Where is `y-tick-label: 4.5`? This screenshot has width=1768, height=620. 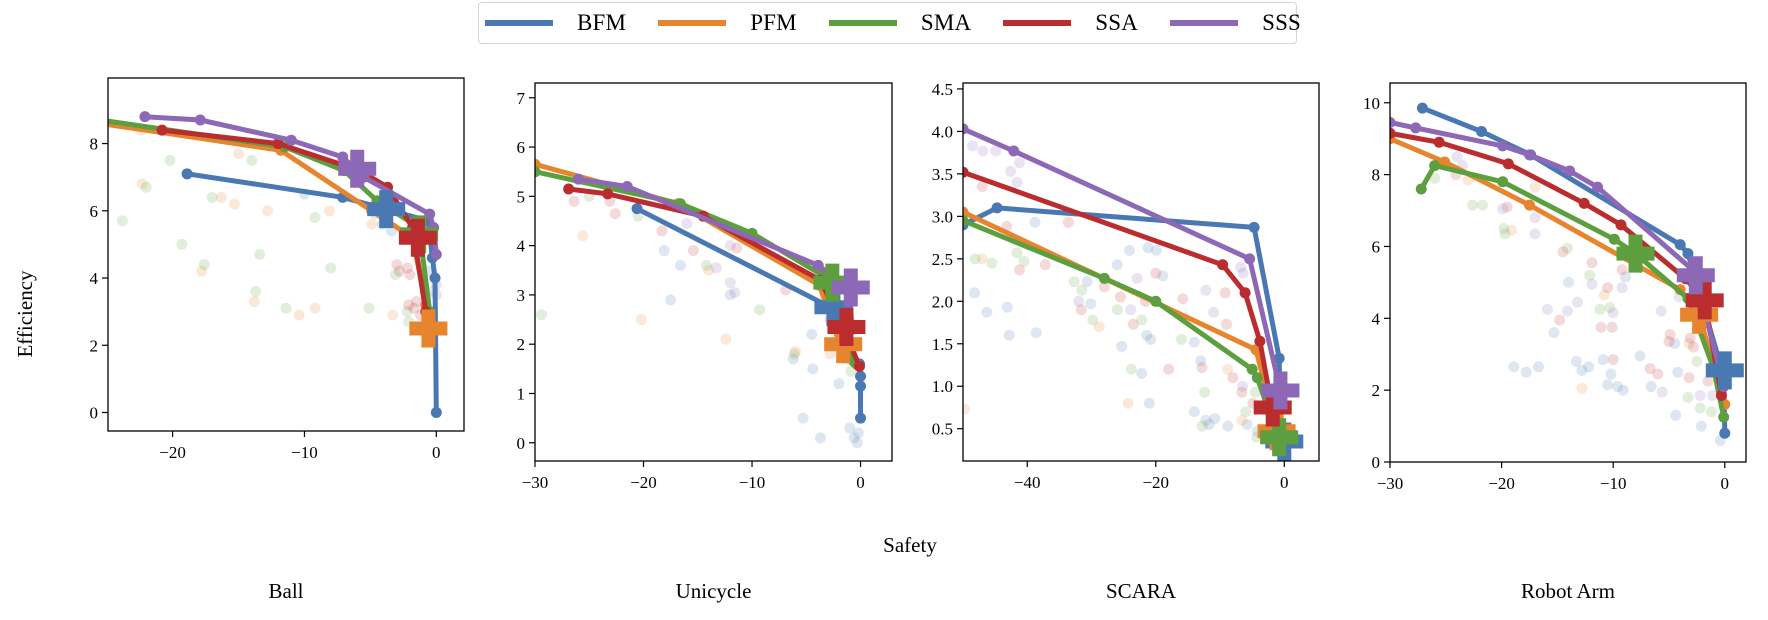 y-tick-label: 4.5 is located at coordinates (942, 89).